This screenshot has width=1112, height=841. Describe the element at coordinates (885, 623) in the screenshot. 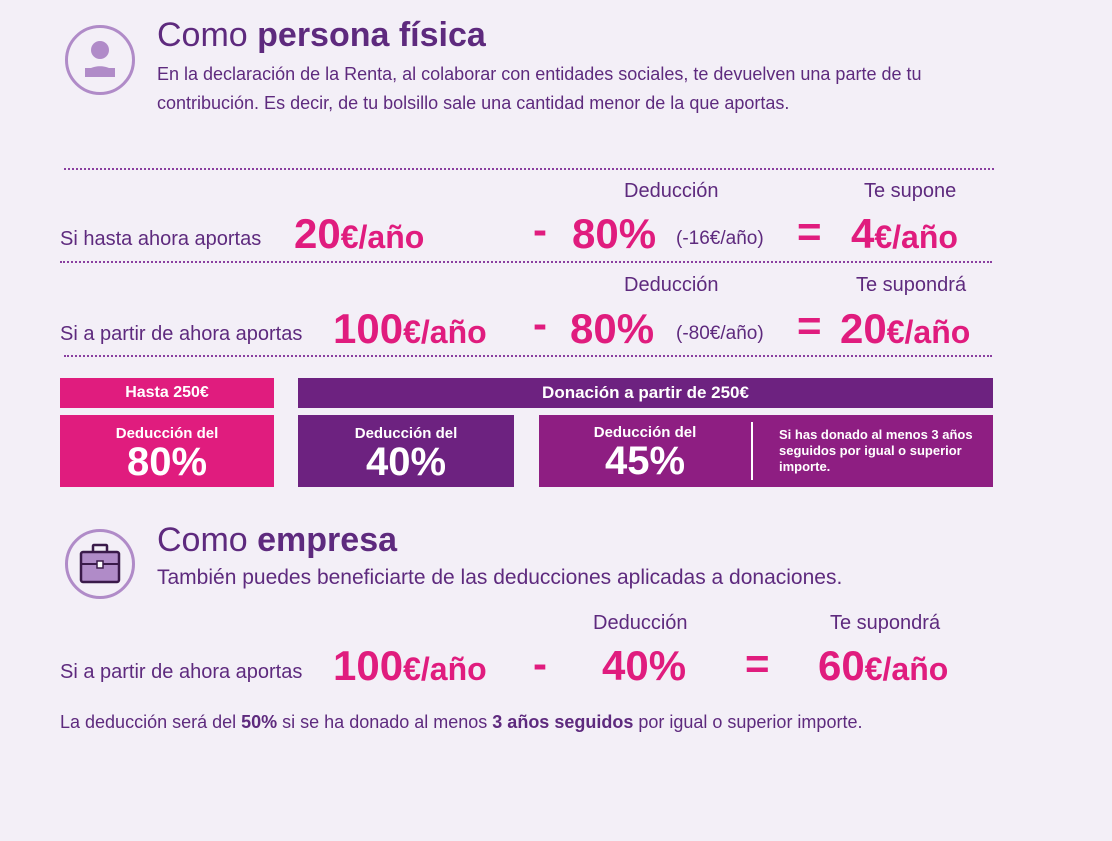

I see `empresa-result-header: Te supondrá` at that location.